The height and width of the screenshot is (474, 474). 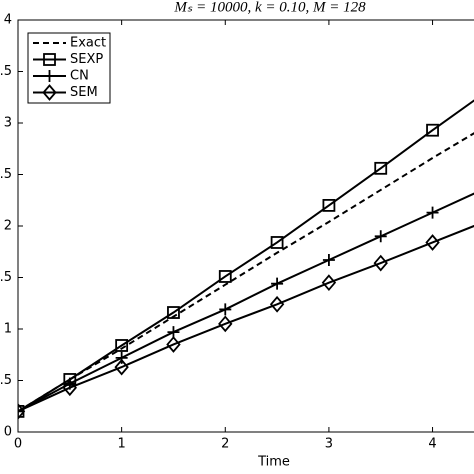 I want to click on chart-title: Mₛ = 10000, k = 0.10, M = 128, so click(x=269, y=7).